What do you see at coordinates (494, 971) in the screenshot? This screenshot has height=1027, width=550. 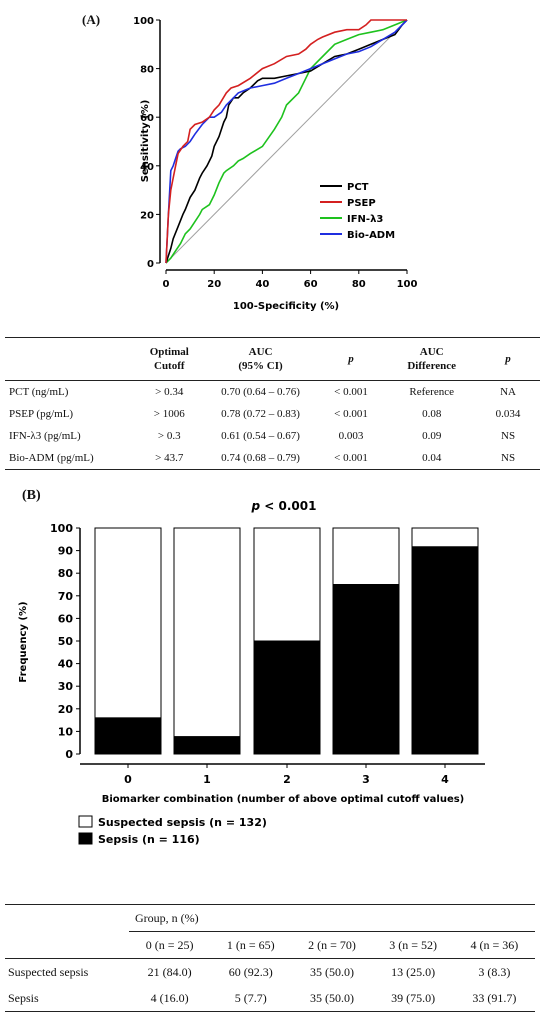 I see `group-cell: 3 (8.3)` at bounding box center [494, 971].